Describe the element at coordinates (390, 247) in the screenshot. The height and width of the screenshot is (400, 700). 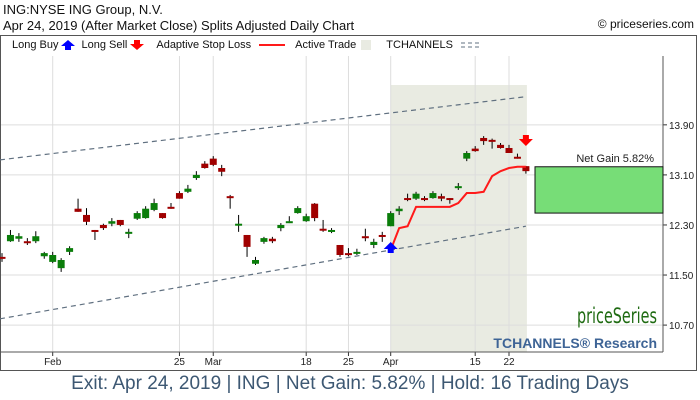
I see `long-buy-arrow-icon` at that location.